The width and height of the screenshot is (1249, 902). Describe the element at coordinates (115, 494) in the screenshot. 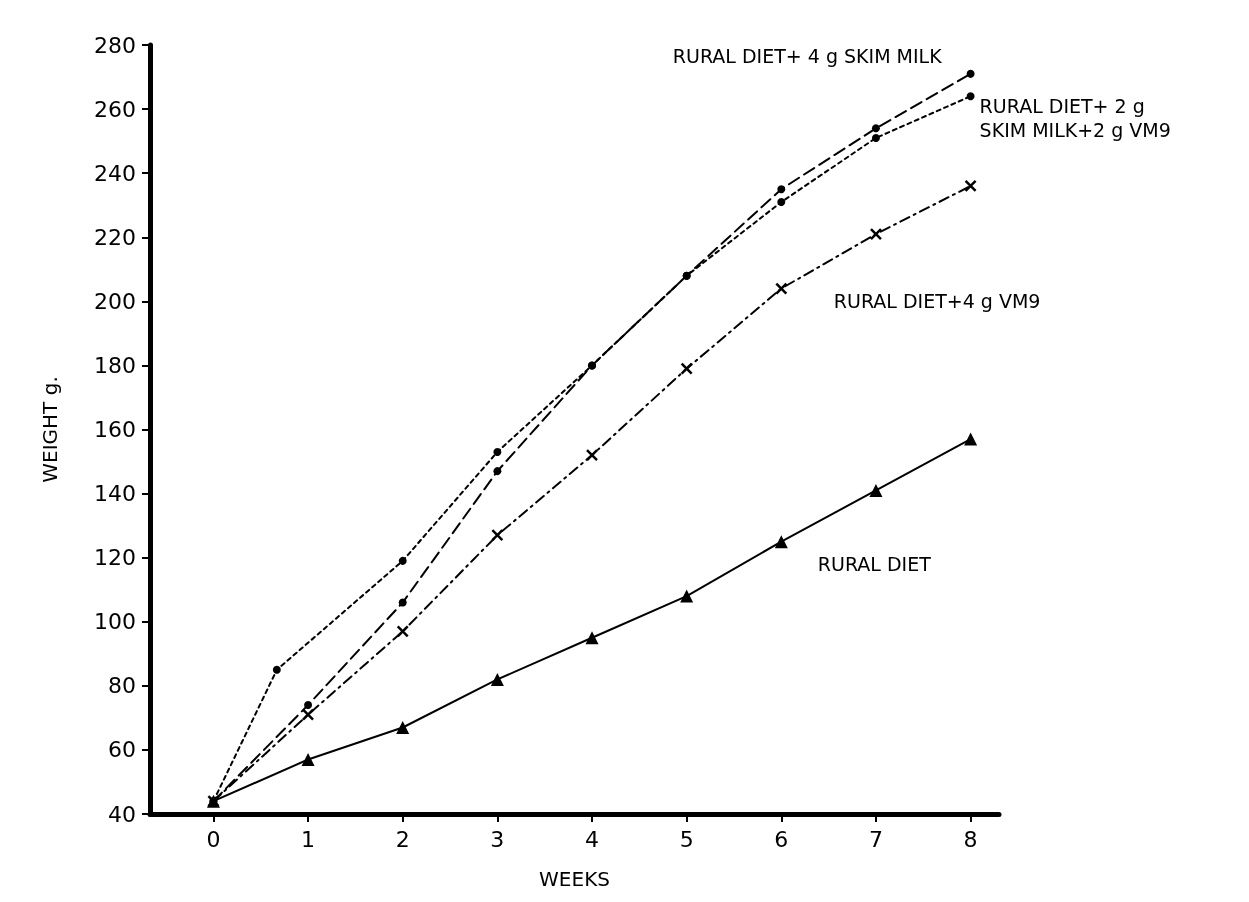

I see `y-tick-label: 140` at that location.